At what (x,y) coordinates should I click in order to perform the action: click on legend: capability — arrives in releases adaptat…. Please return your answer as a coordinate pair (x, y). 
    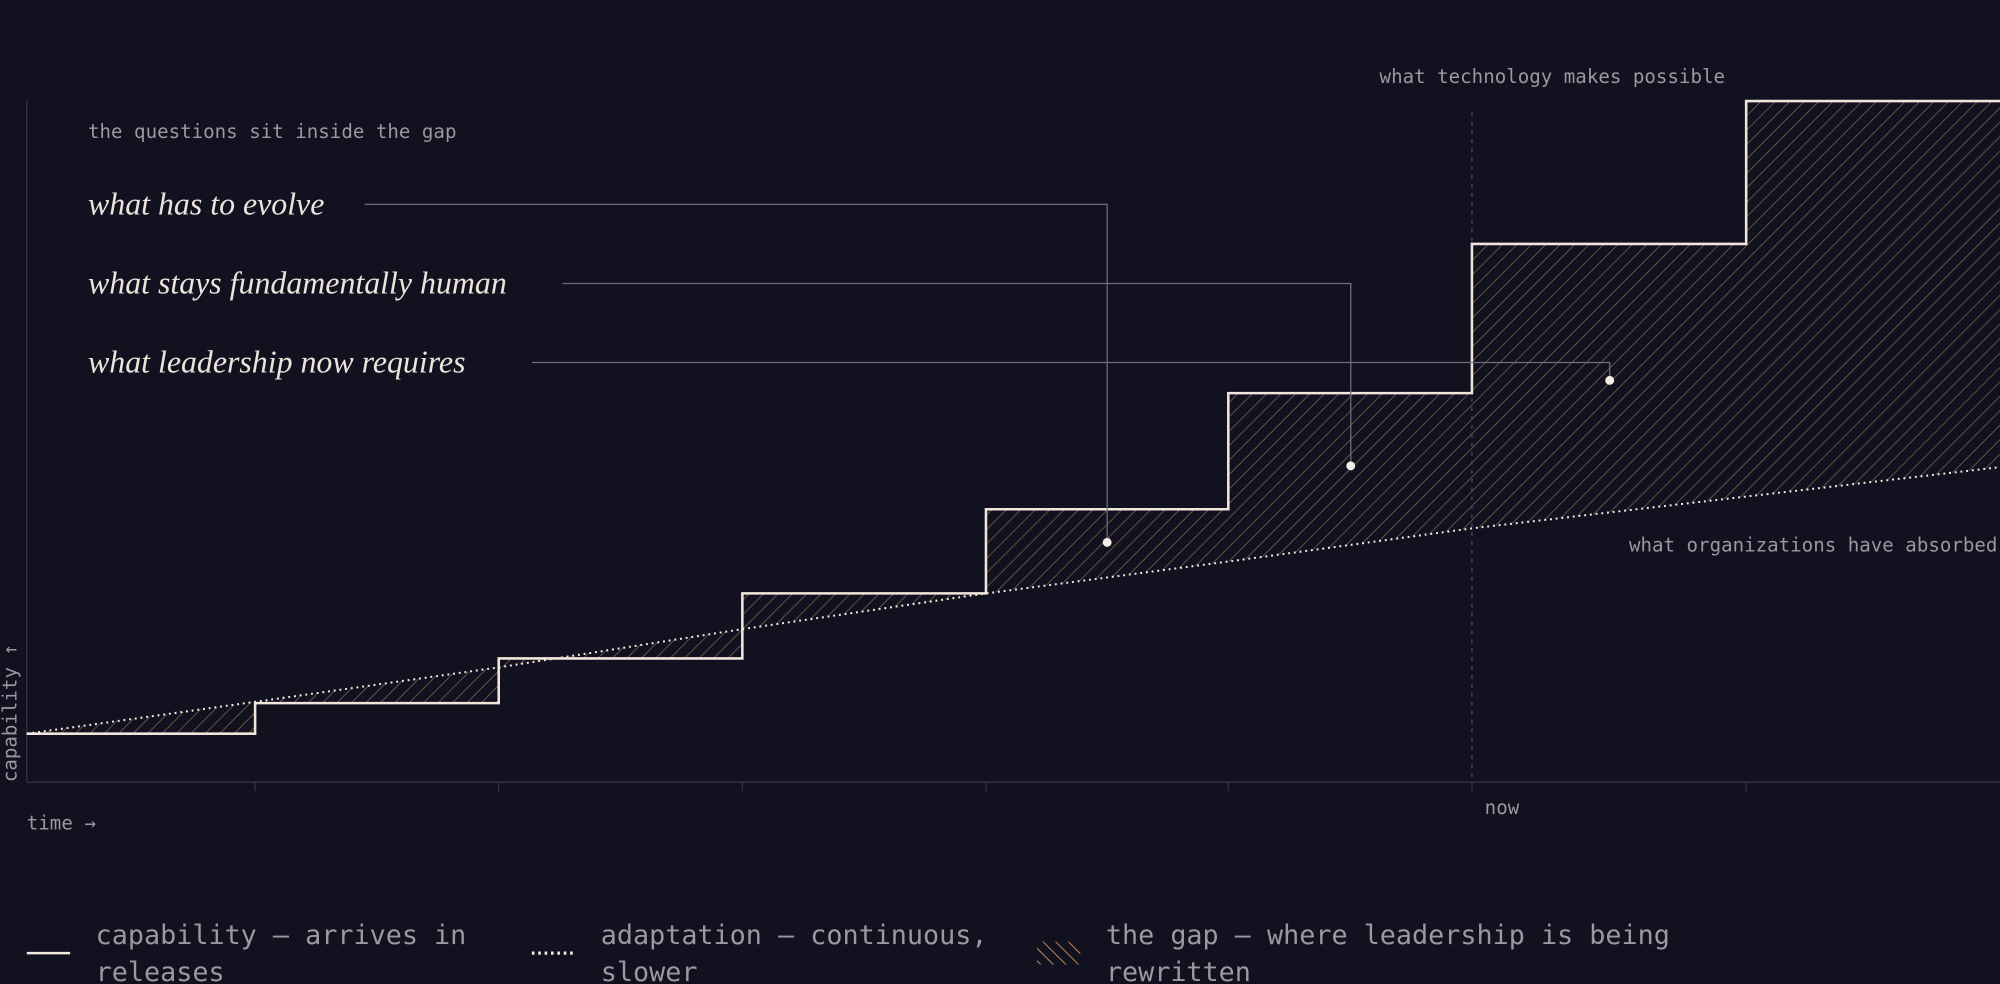
    Looking at the image, I should click on (883, 952).